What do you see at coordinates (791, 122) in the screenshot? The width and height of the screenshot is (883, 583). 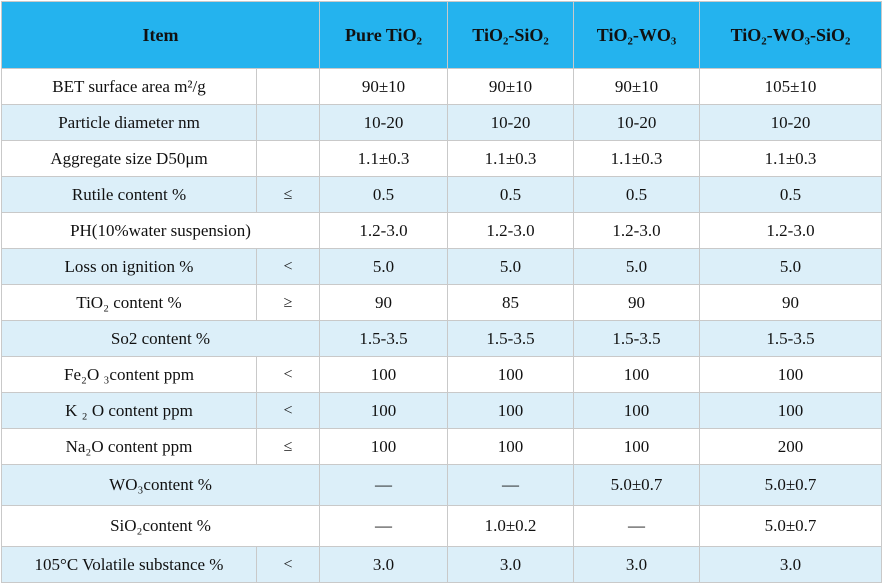 I see `cell-tio2-wo3-sio2: 10-20` at bounding box center [791, 122].